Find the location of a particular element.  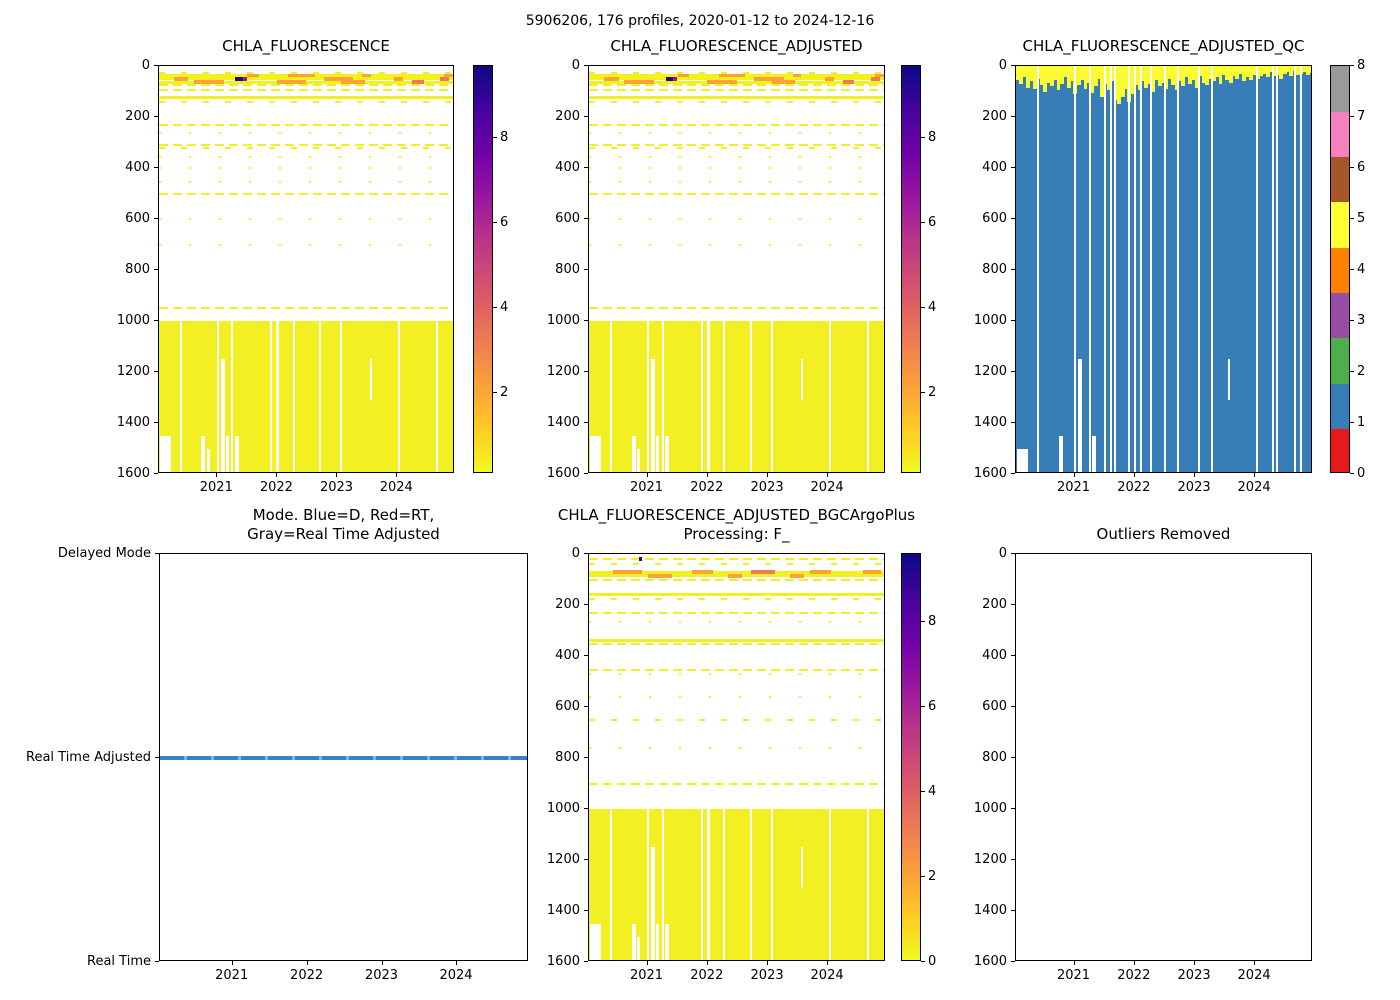

colorbar-chla_fluorescence_adjusted_qc is located at coordinates (1340, 269).